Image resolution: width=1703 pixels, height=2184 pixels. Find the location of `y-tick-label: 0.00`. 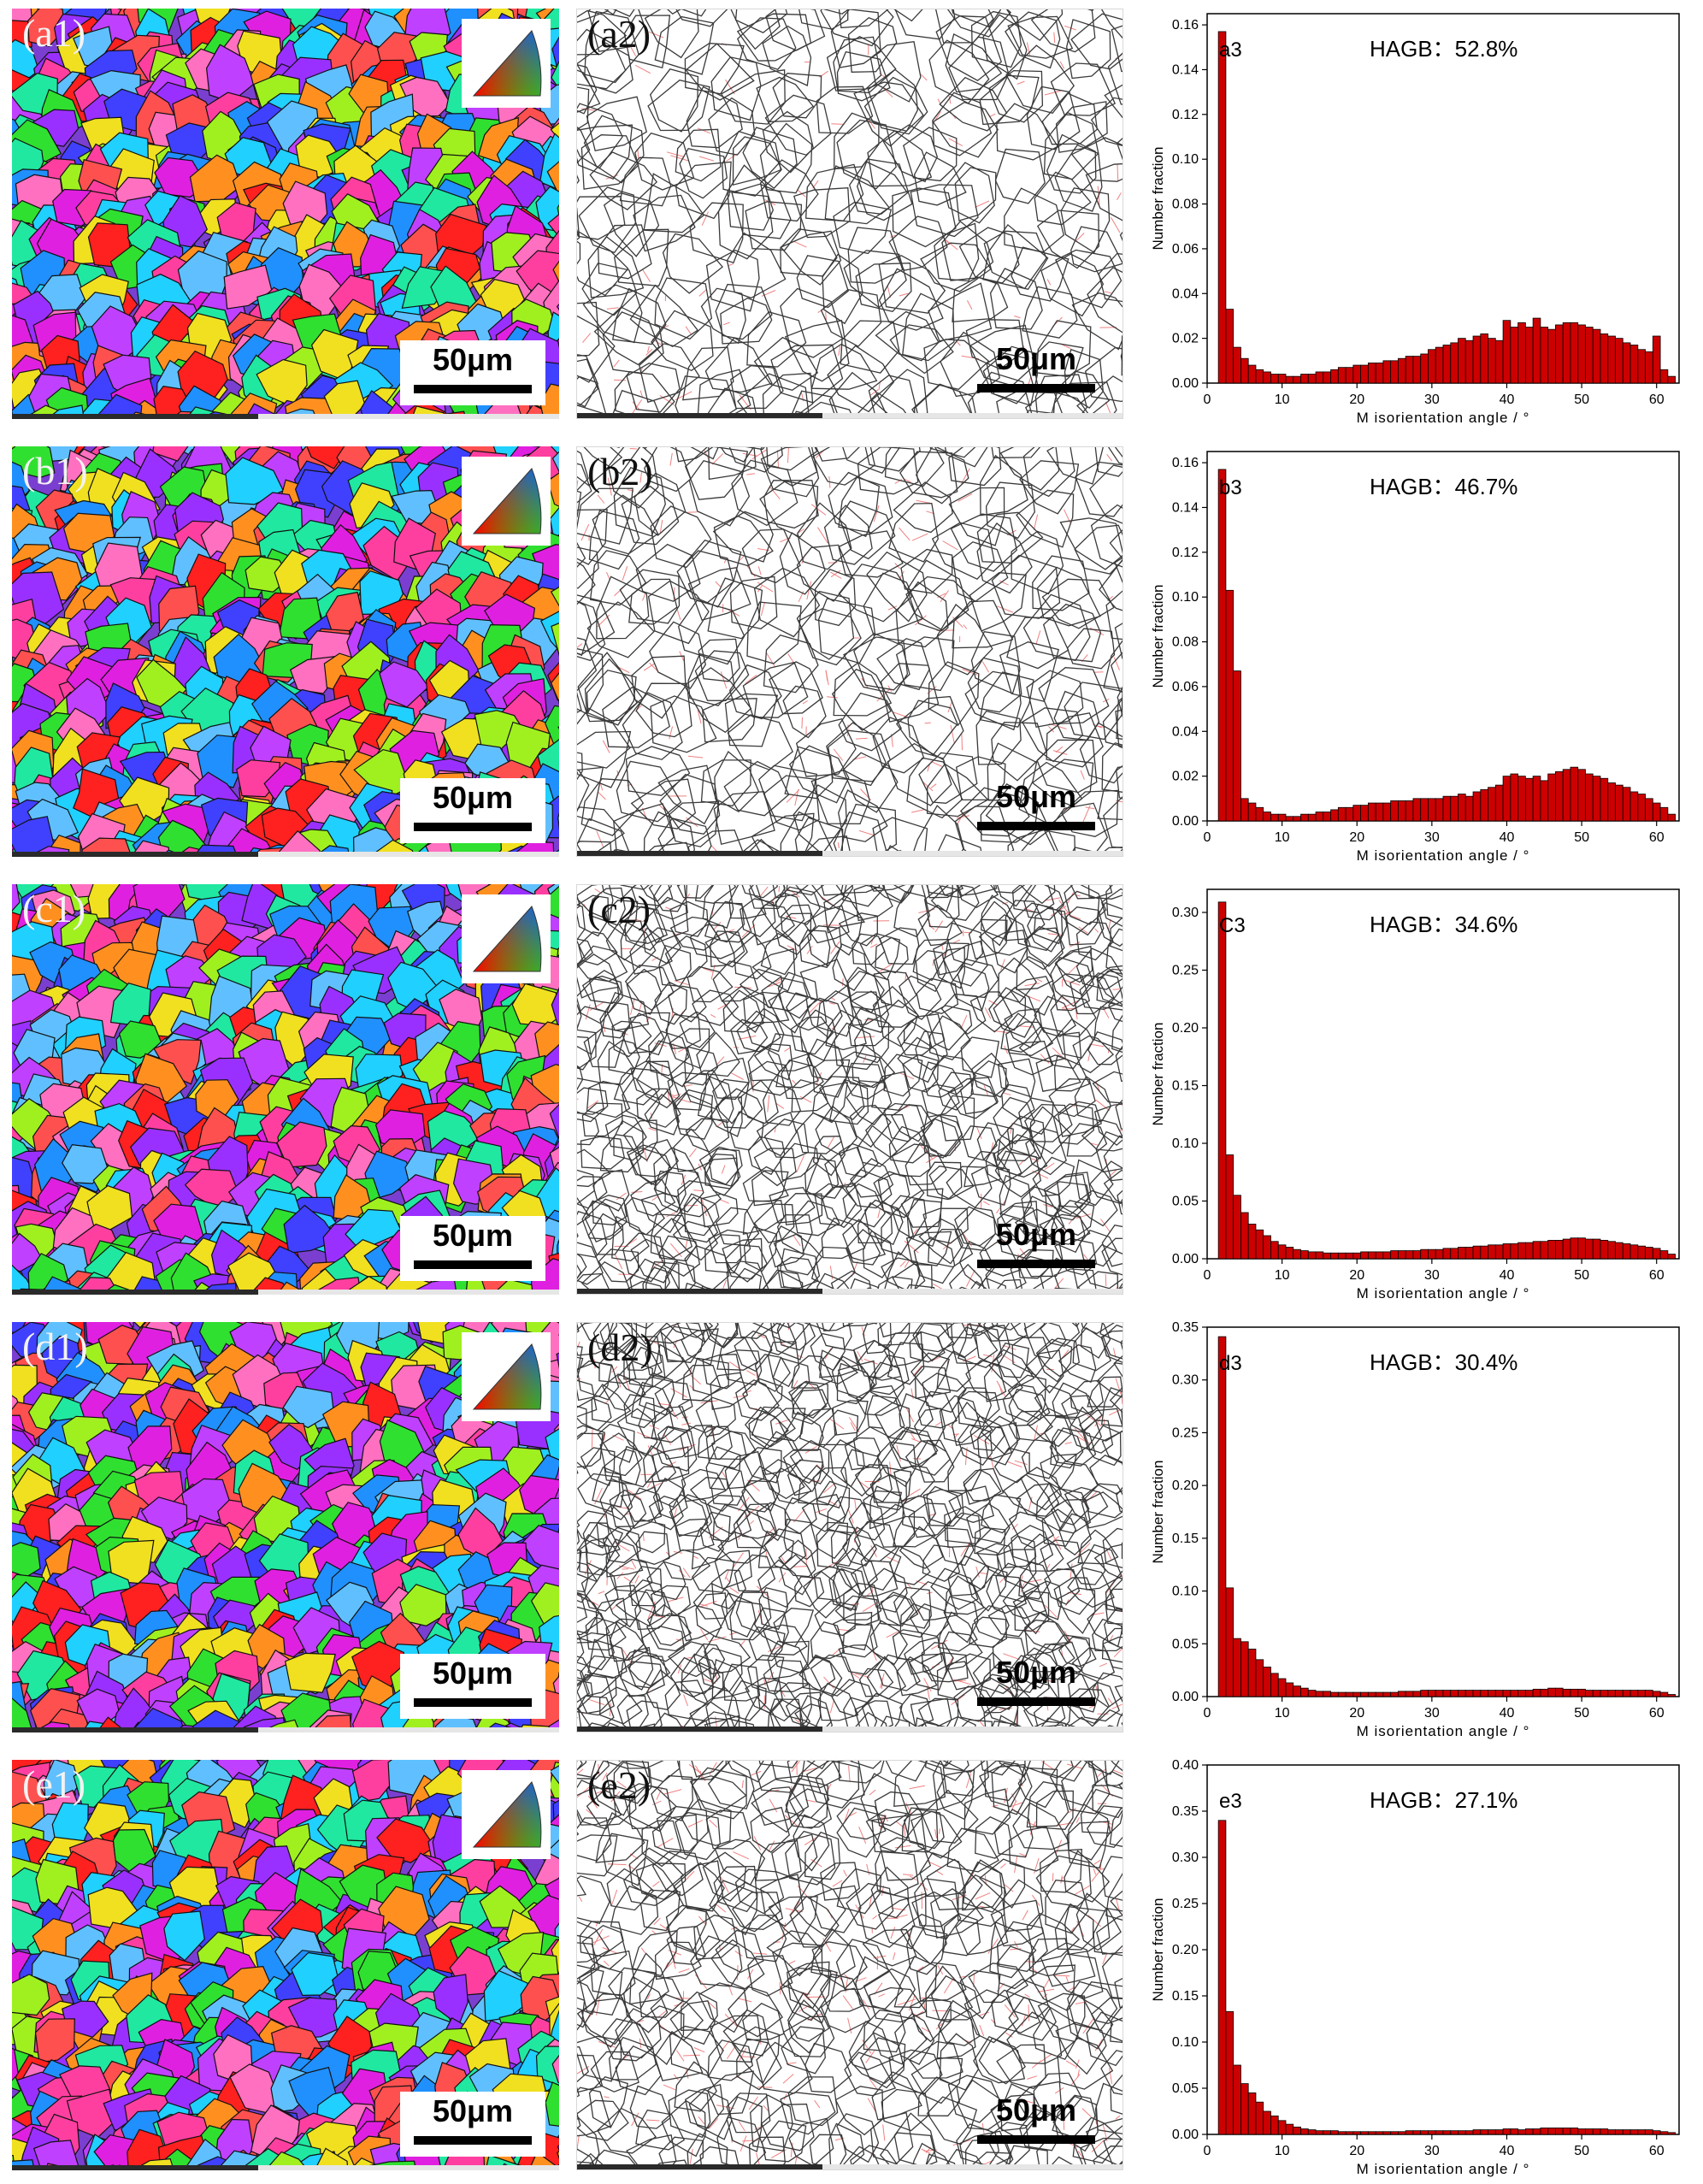

y-tick-label: 0.00 is located at coordinates (1185, 1259).